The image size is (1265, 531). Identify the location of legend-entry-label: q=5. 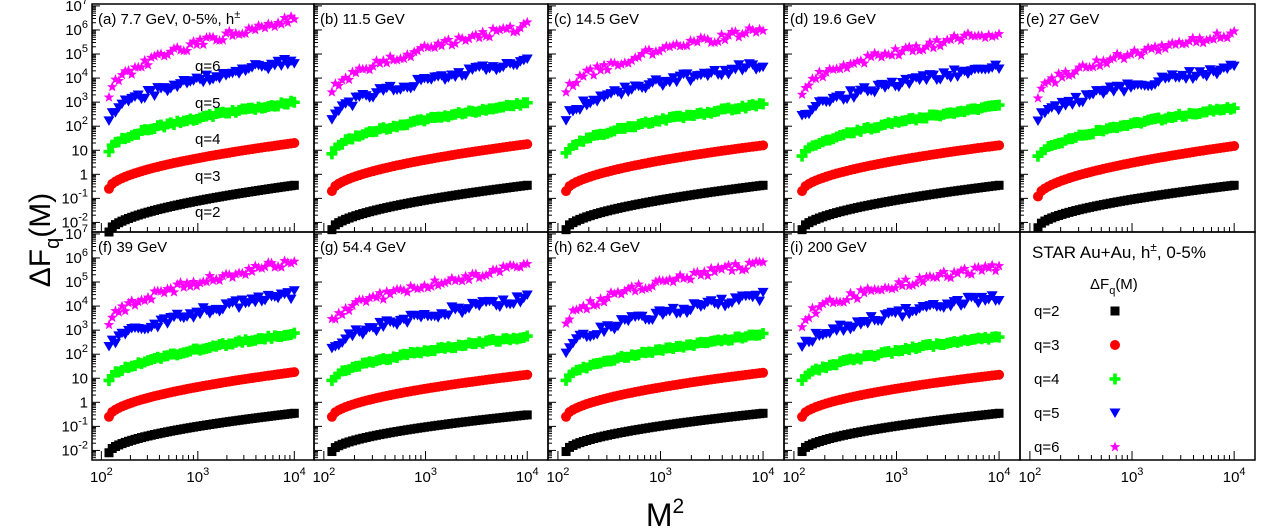
(1046, 413).